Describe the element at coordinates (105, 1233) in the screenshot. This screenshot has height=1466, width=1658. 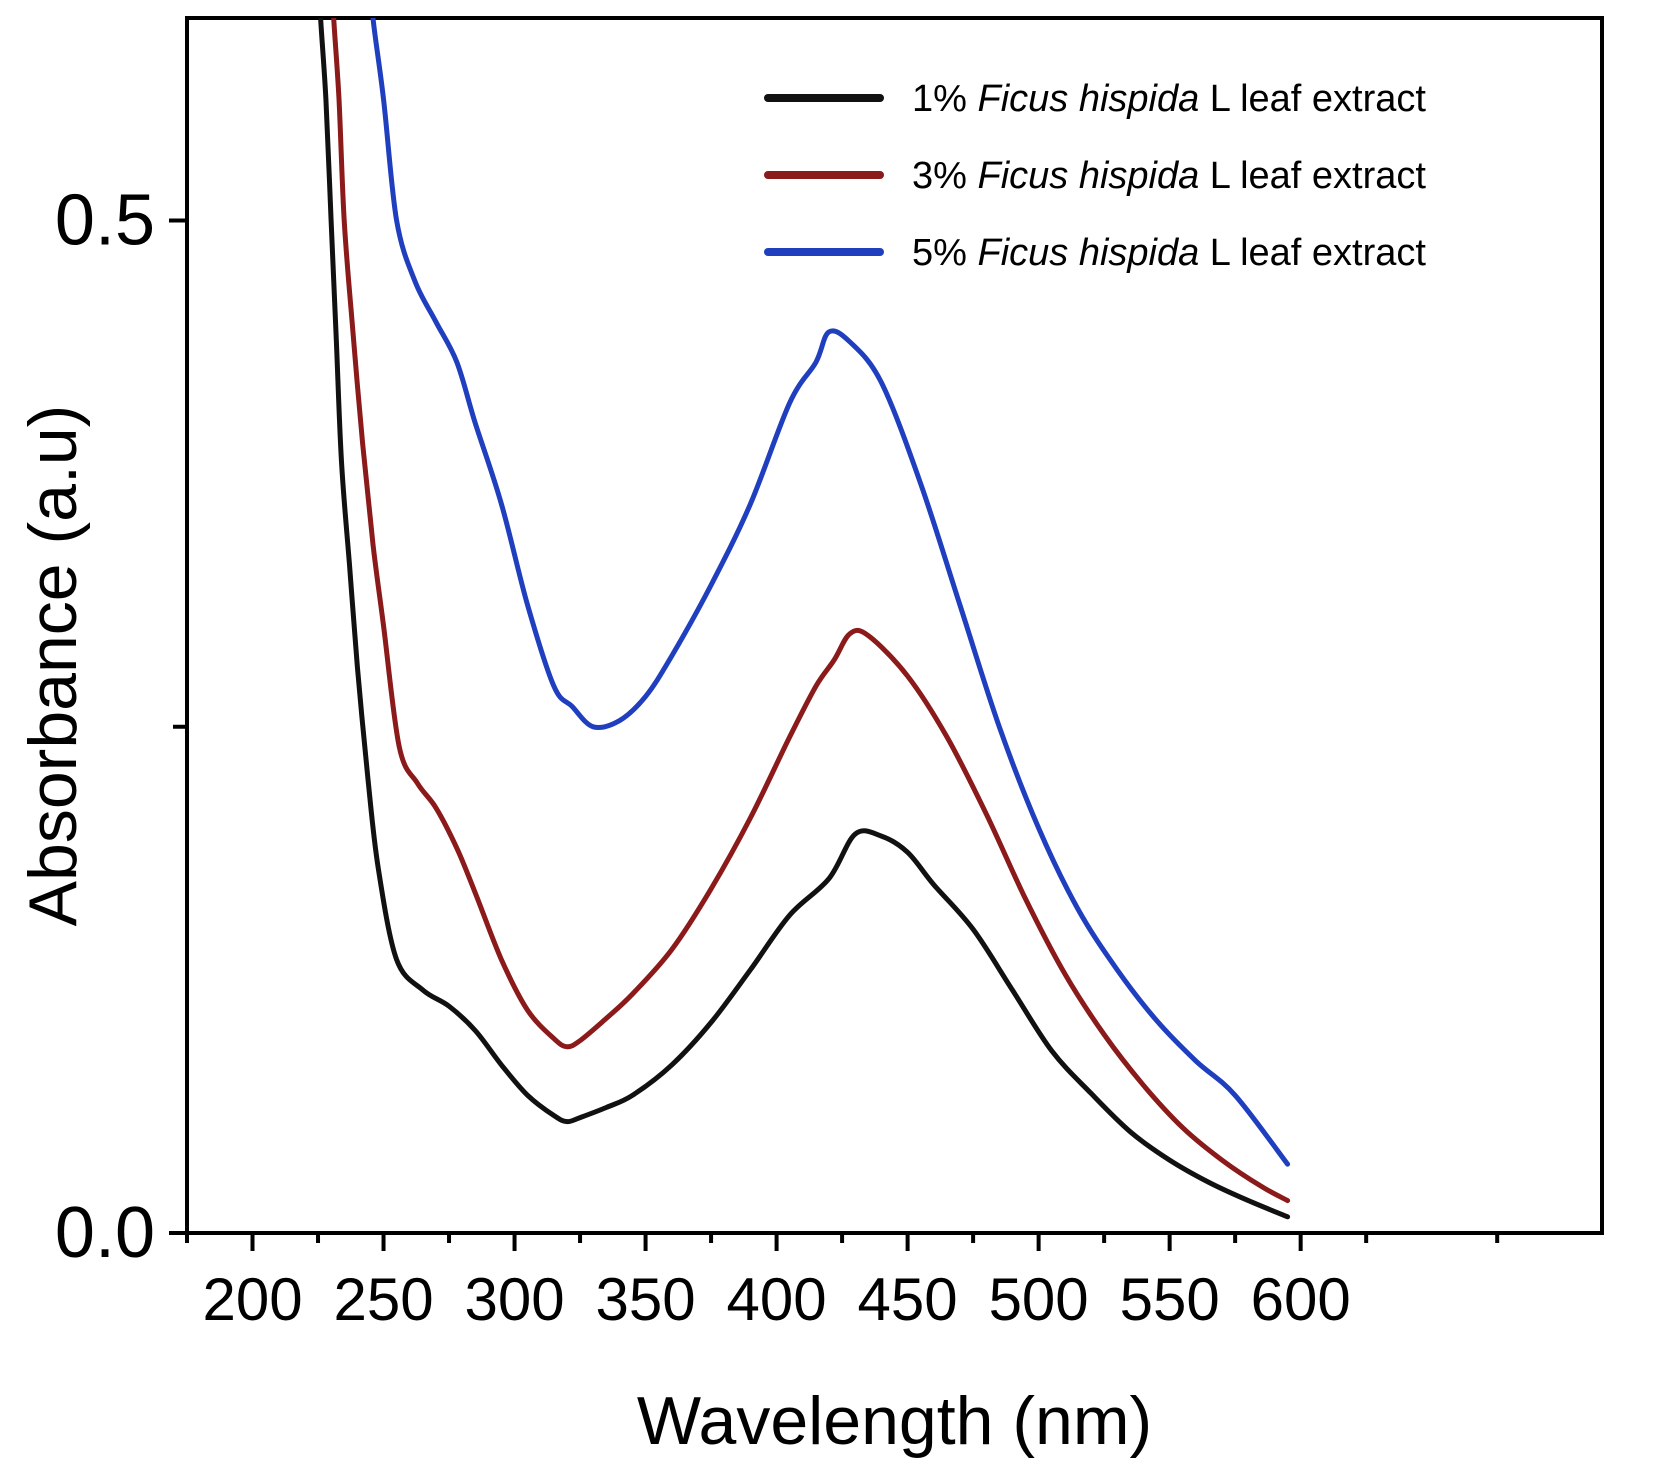
I see `y-tick-label: 0.0` at that location.